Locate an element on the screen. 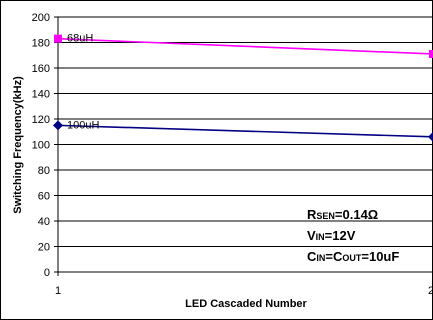 This screenshot has height=320, width=433. x-tick-label: 2 is located at coordinates (430, 291).